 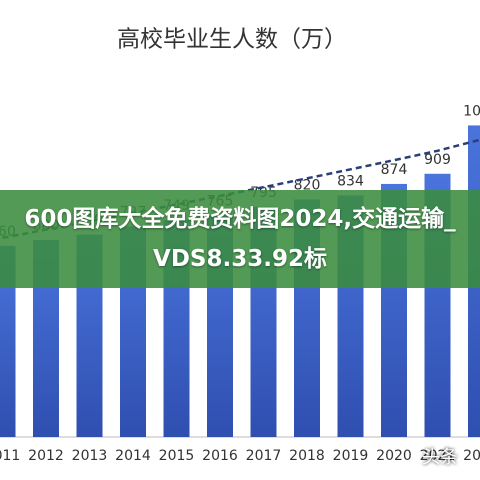 I want to click on x-tick-label: 2018, so click(x=307, y=456).